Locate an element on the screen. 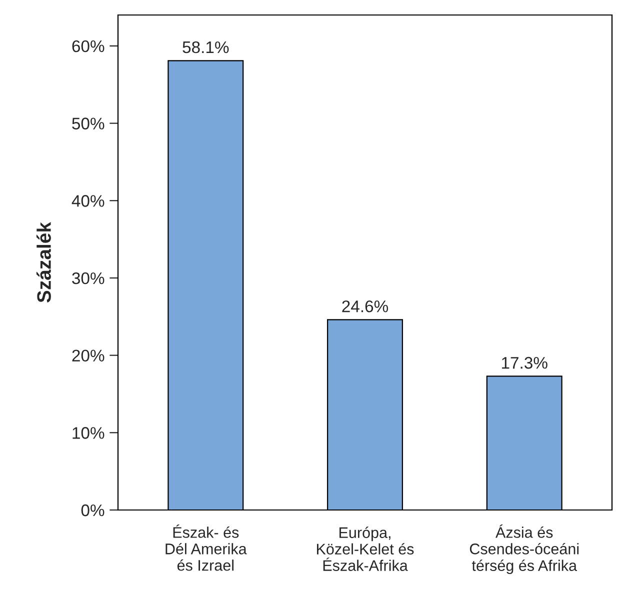 The height and width of the screenshot is (610, 640). x-tick-label: Ázsia és Csendes-óceáni térség és Afrika is located at coordinates (524, 549).